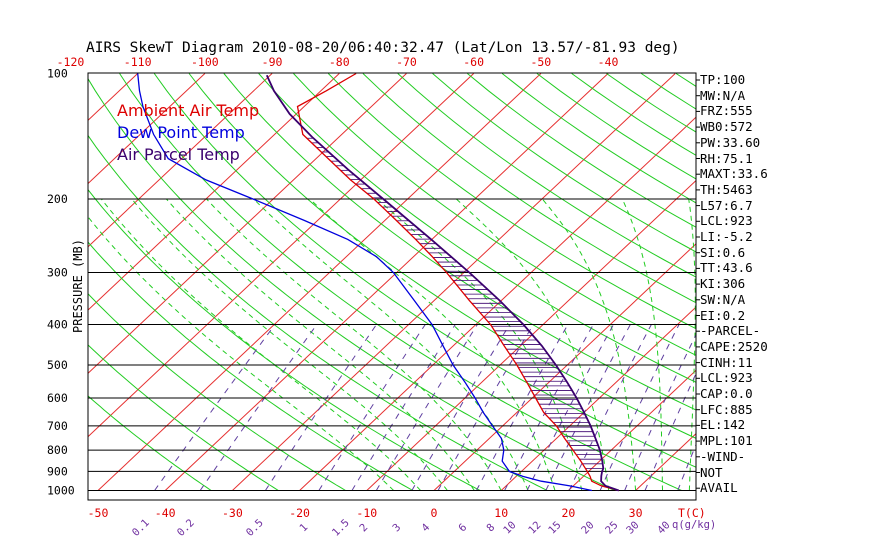  What do you see at coordinates (490, 527) in the screenshot?
I see `mixing-ratio-tick-label: 8` at bounding box center [490, 527].